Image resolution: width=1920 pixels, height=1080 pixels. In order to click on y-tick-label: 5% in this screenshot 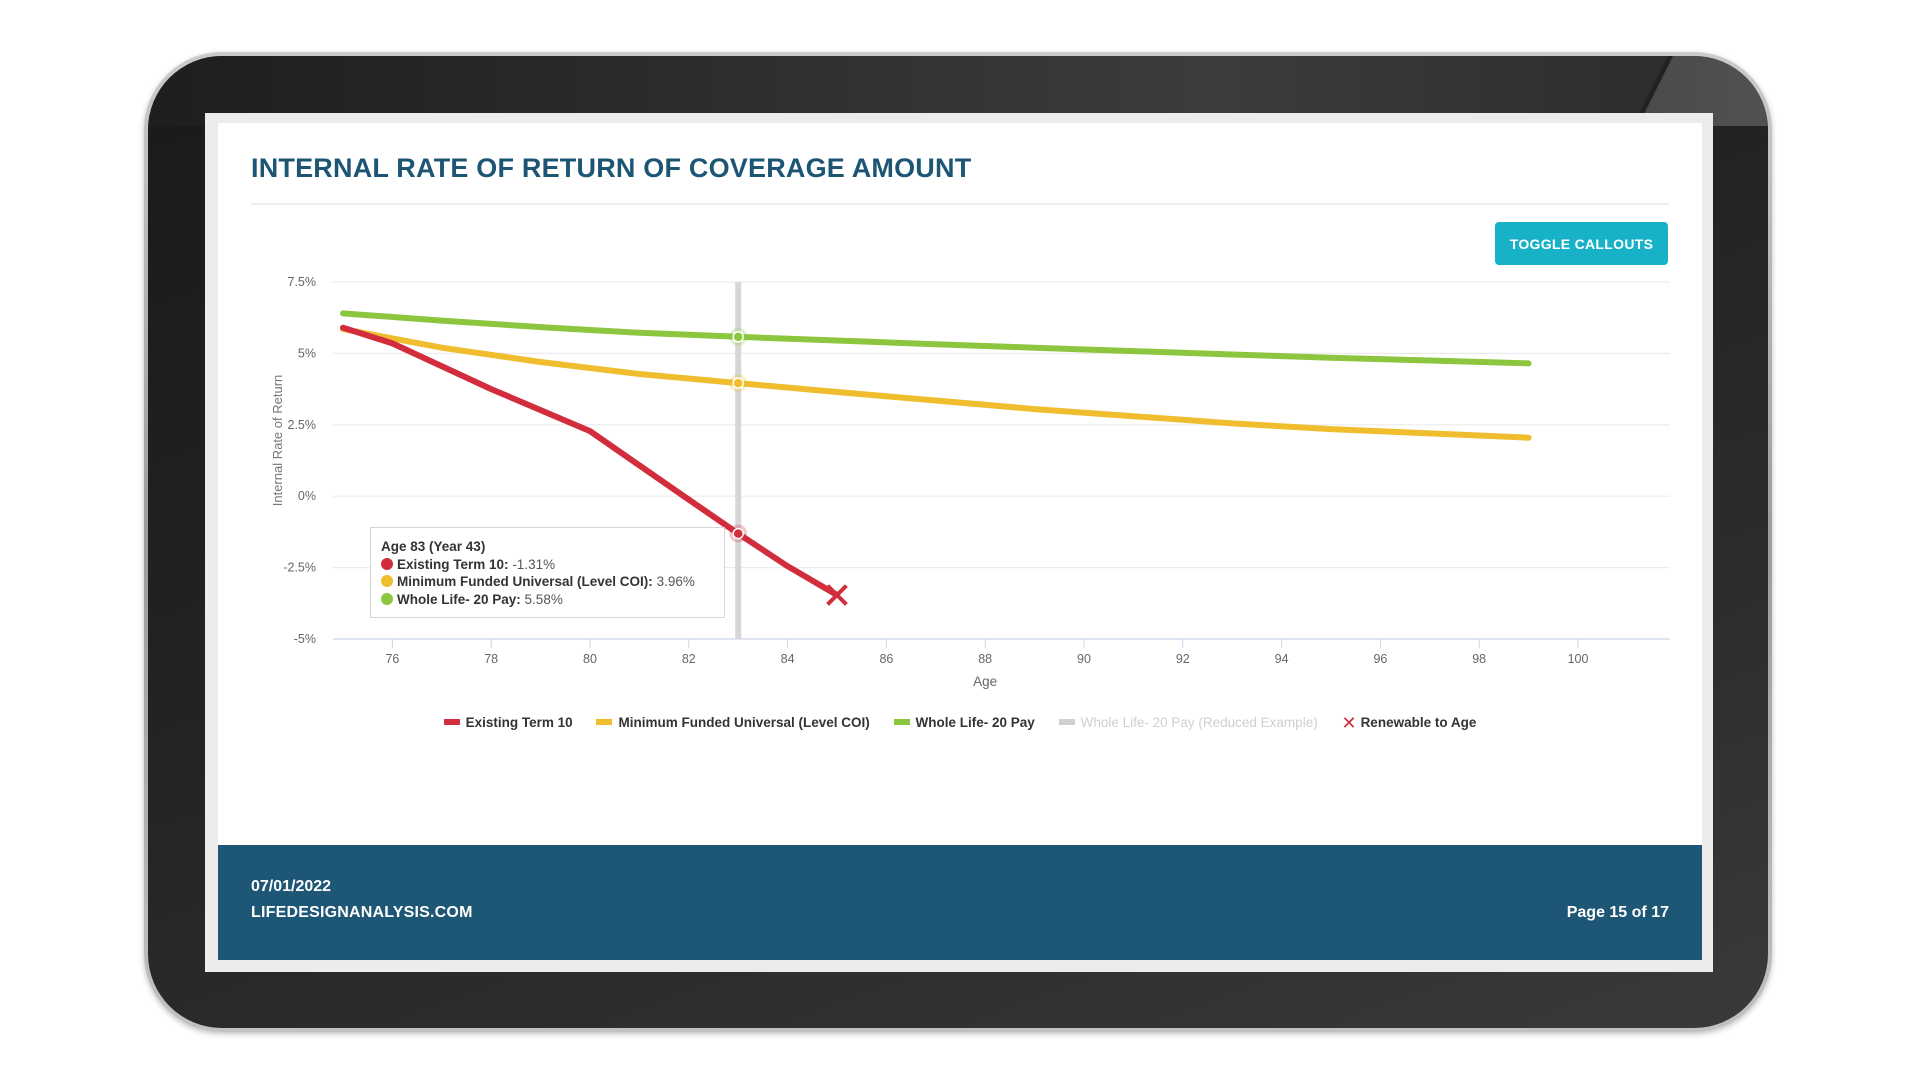, I will do `click(307, 353)`.